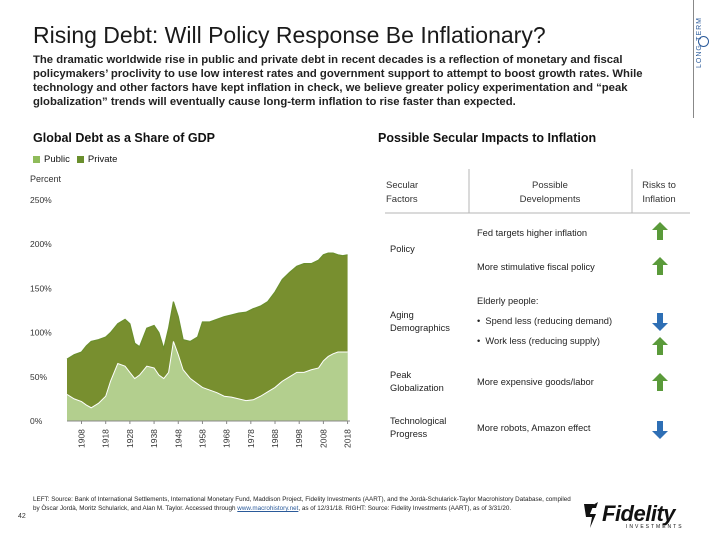 This screenshot has height=540, width=720. I want to click on side-tab-dot, so click(703, 41).